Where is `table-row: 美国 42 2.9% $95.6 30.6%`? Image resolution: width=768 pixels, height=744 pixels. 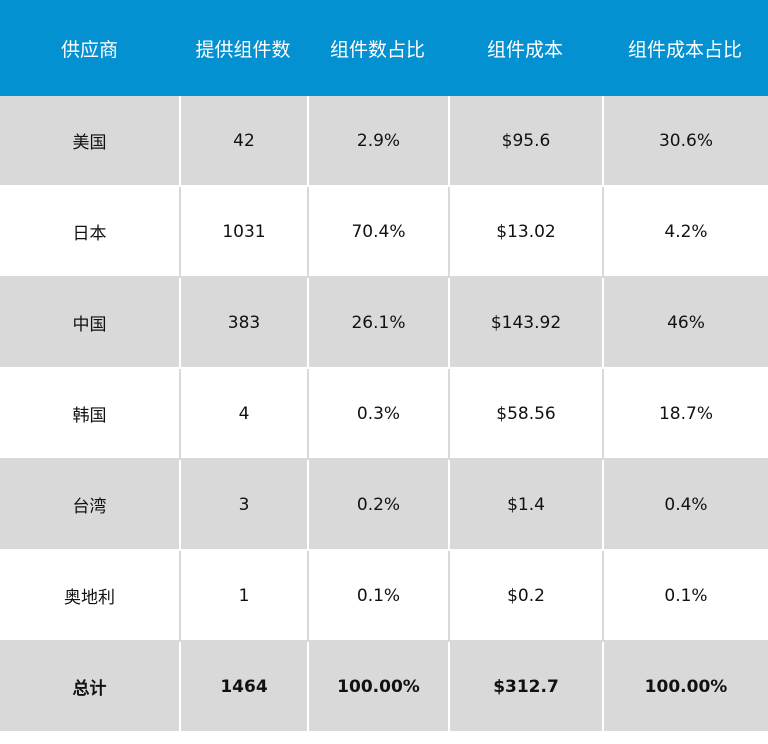
table-row: 美国 42 2.9% $95.6 30.6% is located at coordinates (384, 141).